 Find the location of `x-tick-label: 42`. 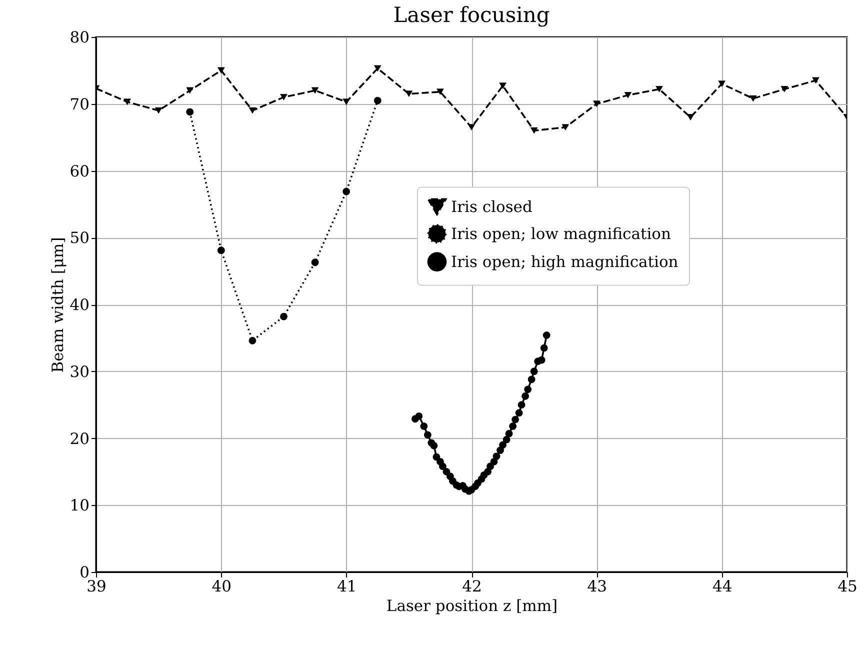

x-tick-label: 42 is located at coordinates (472, 587).